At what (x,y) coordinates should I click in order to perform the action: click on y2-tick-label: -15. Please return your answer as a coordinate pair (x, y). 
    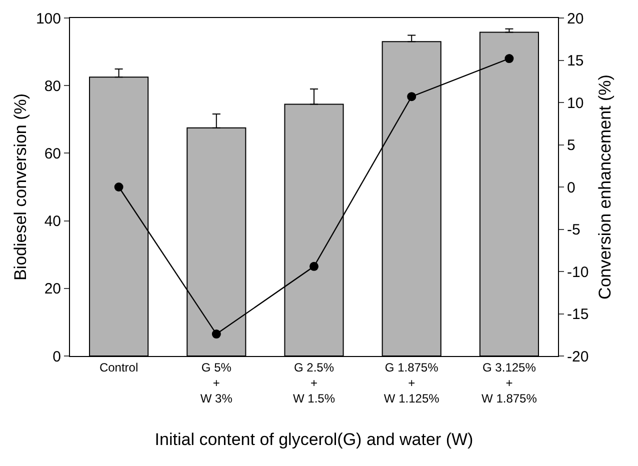
    Looking at the image, I should click on (578, 314).